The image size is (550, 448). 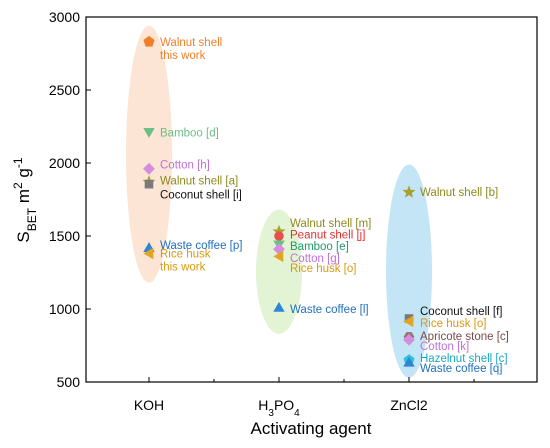 I want to click on point-label-11-line-0: Rice husk [o], so click(x=323, y=269).